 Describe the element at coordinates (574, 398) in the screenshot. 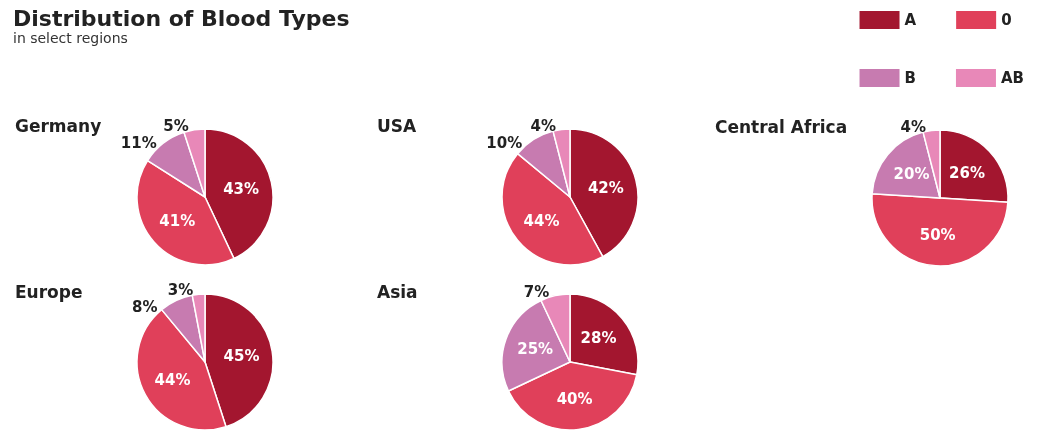

I see `data-label: 40%` at that location.